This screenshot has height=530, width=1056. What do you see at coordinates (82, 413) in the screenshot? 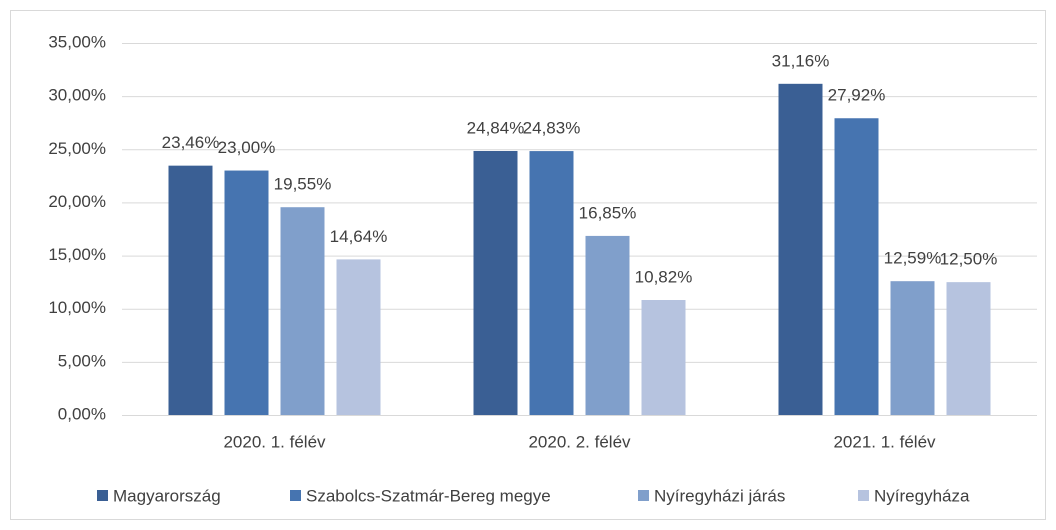
I see `y-tick-label: 0,00%` at bounding box center [82, 413].